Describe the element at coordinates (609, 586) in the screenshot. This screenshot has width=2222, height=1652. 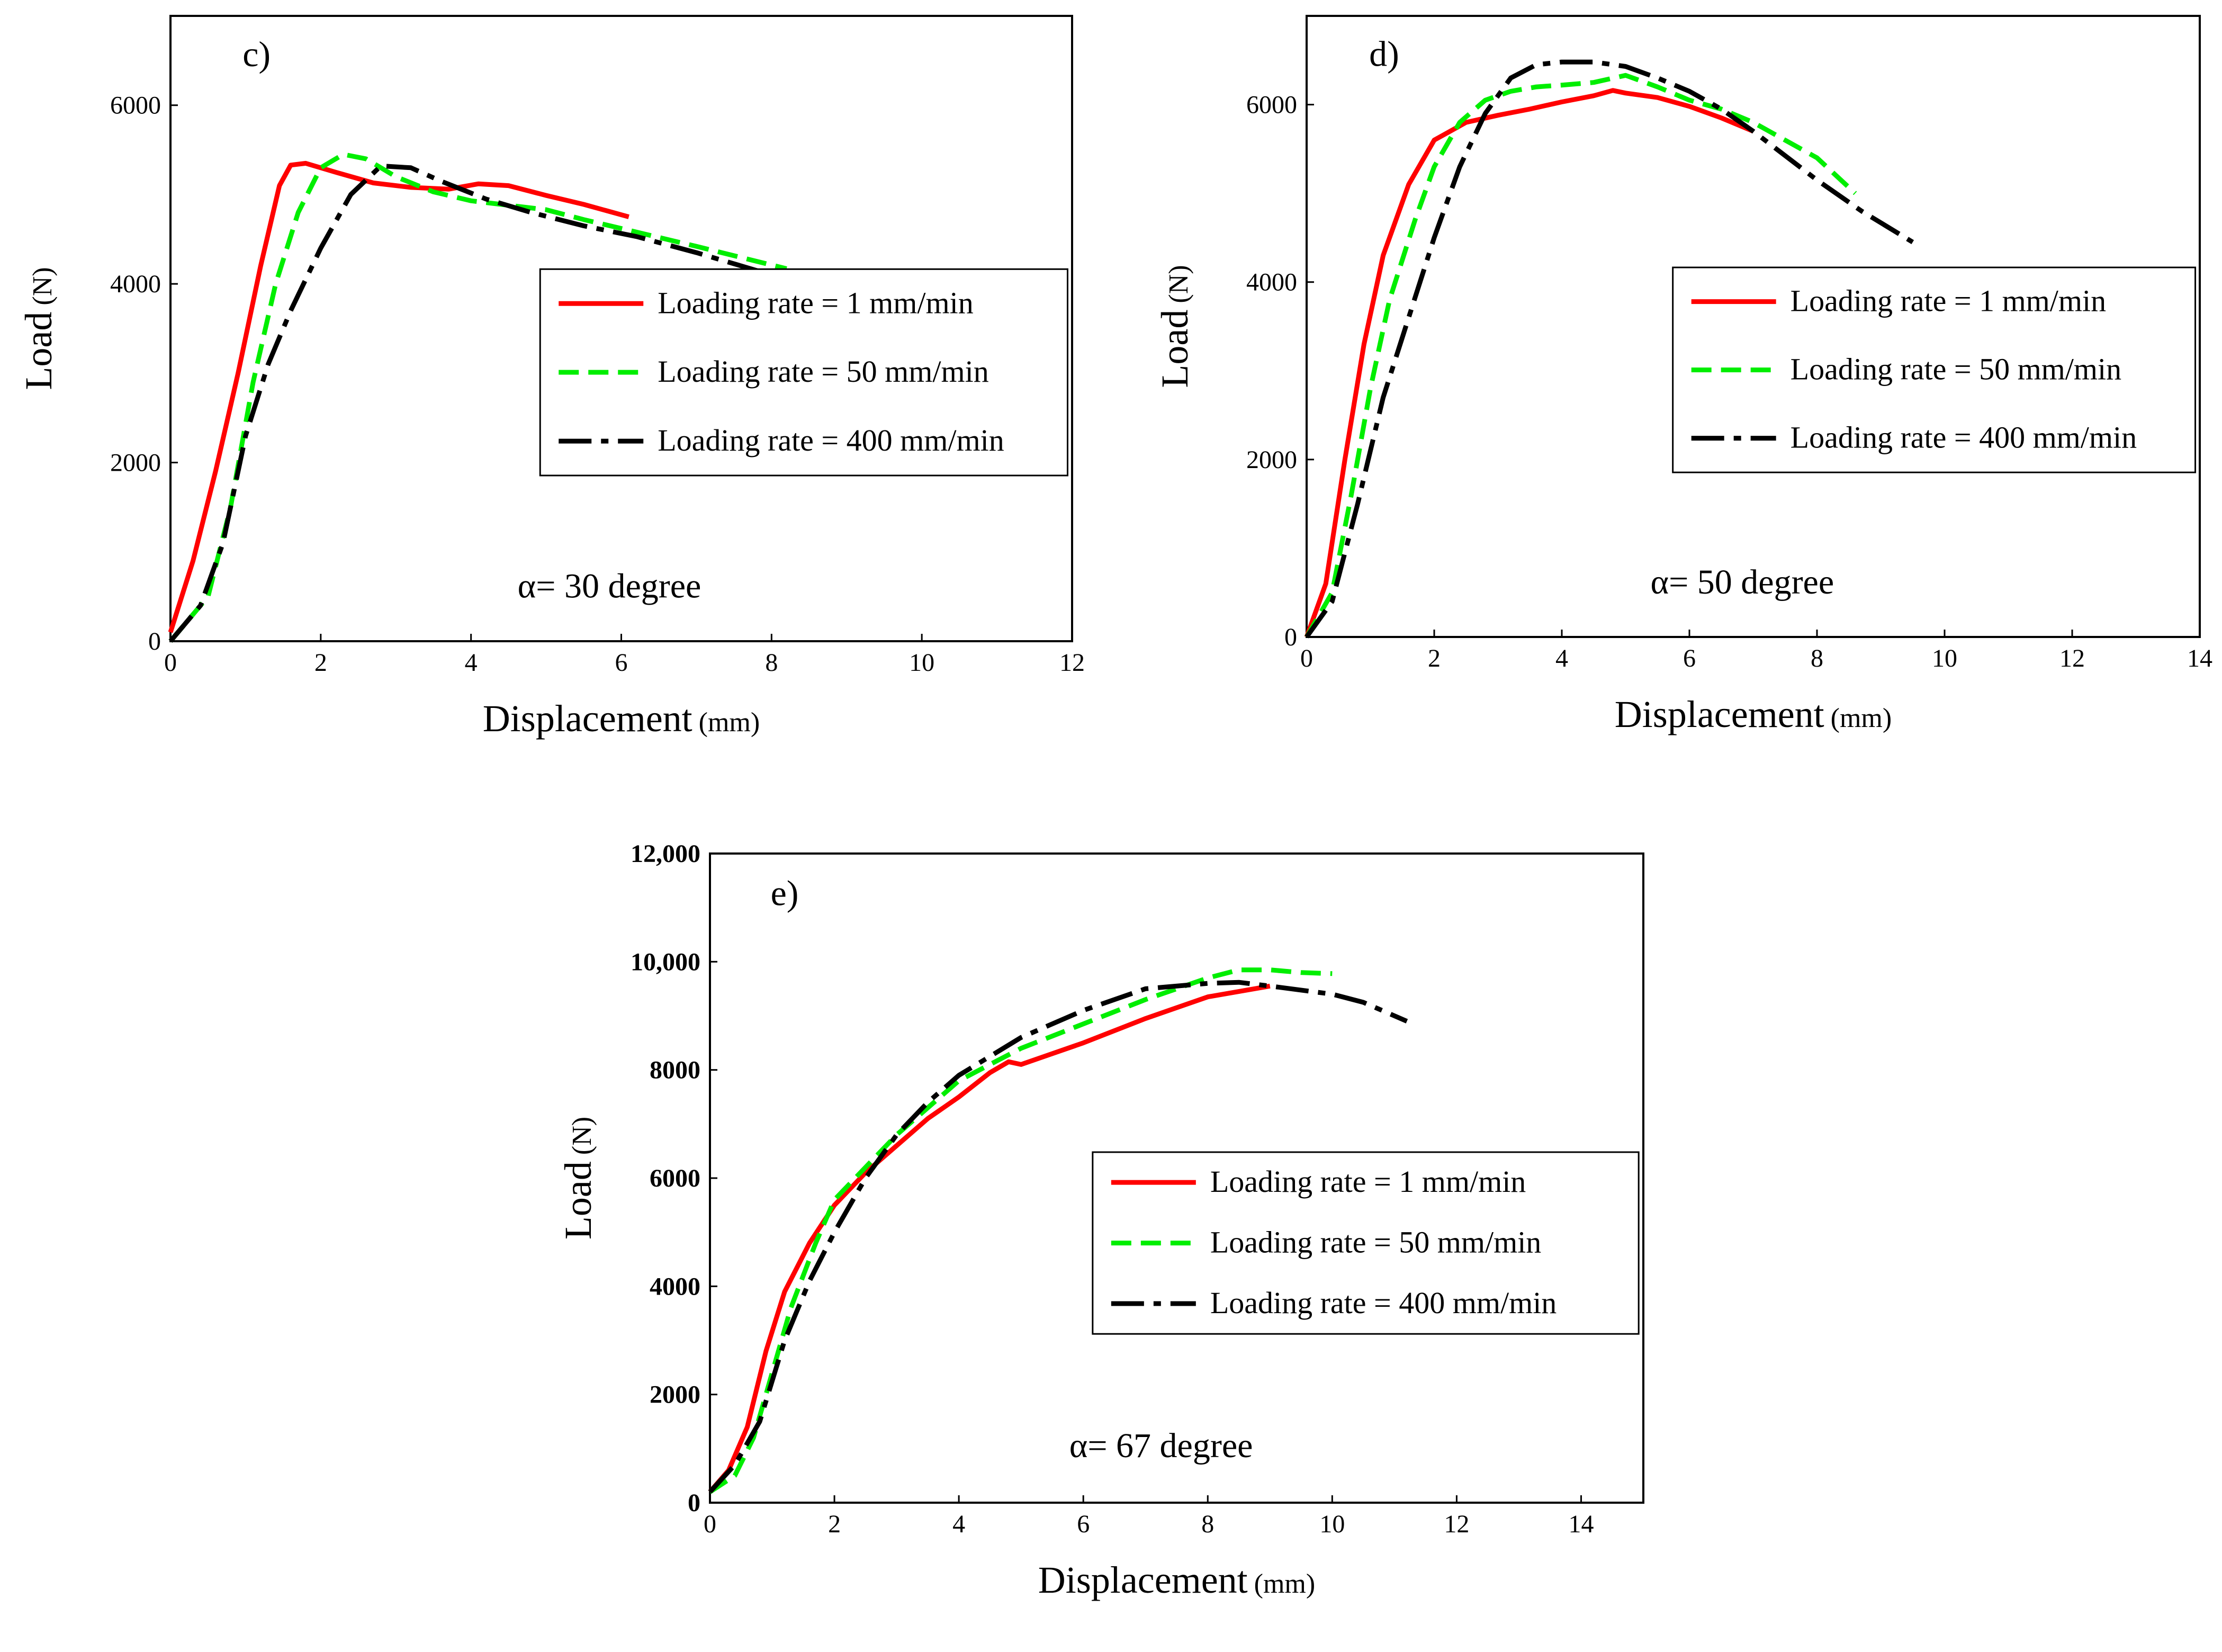
I see `angle-annotation: α= 30 degree` at that location.